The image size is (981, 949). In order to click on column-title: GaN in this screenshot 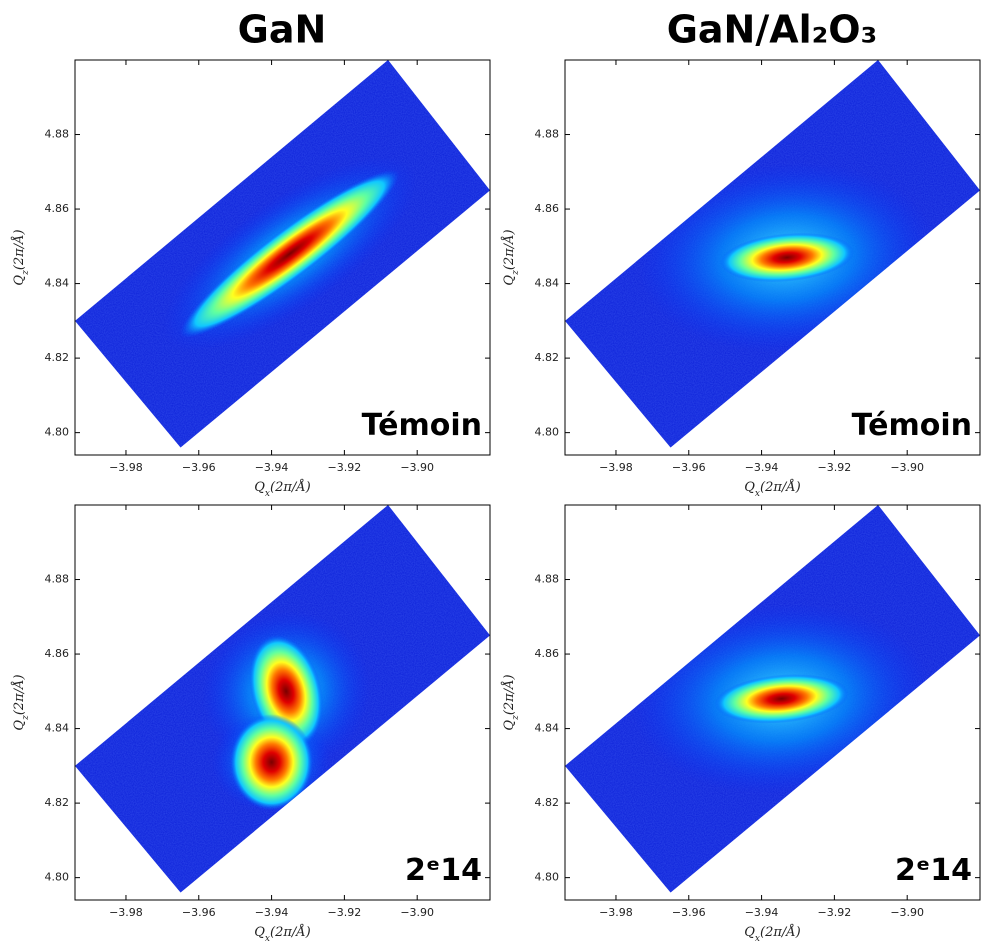, I will do `click(282, 30)`.